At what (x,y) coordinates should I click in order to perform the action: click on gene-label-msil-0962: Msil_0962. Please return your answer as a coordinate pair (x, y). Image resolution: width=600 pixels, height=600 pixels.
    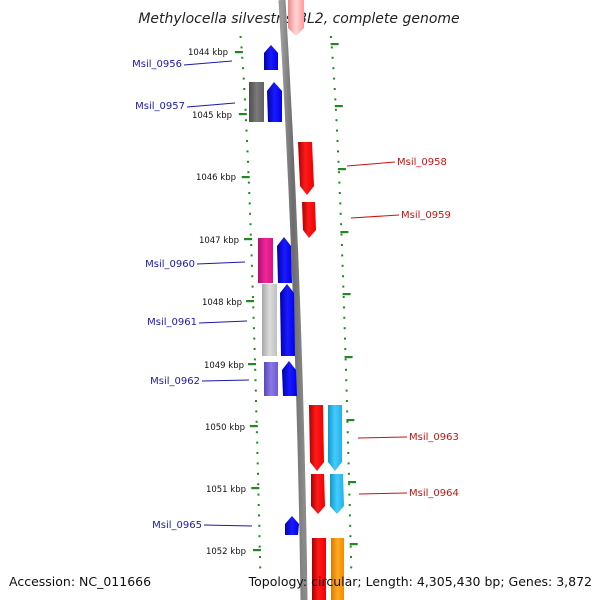
    Looking at the image, I should click on (175, 381).